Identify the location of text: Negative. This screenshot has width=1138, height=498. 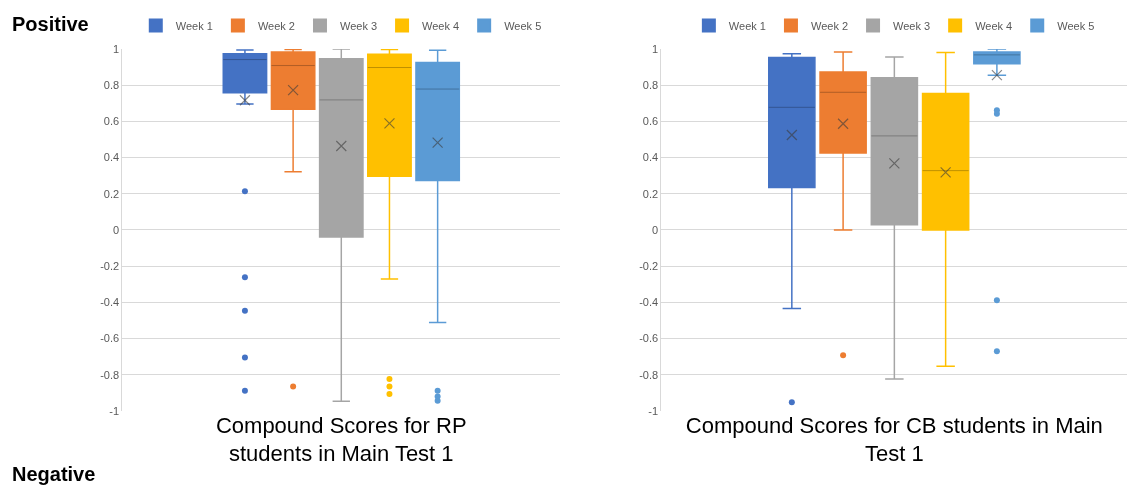
(54, 474).